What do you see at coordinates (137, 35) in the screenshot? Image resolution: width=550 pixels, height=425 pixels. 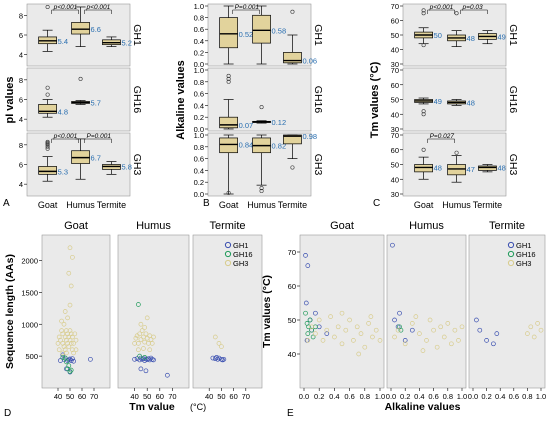 I see `facet-strip-label: GH1` at bounding box center [137, 35].